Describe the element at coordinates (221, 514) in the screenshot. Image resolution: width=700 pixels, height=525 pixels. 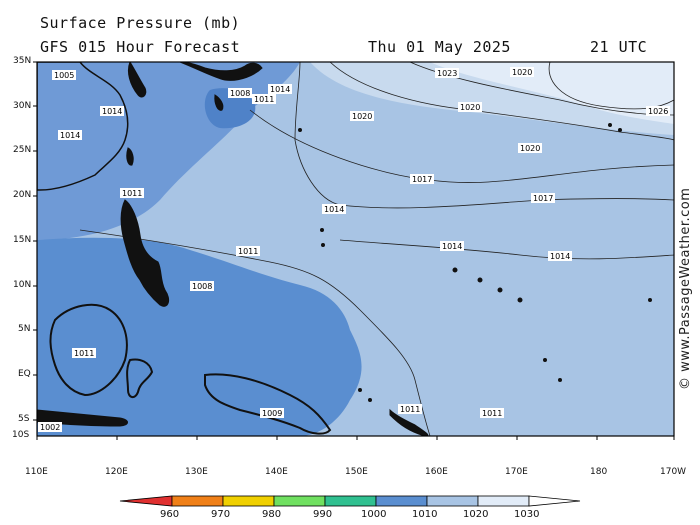
I see `legend-label: 970` at that location.